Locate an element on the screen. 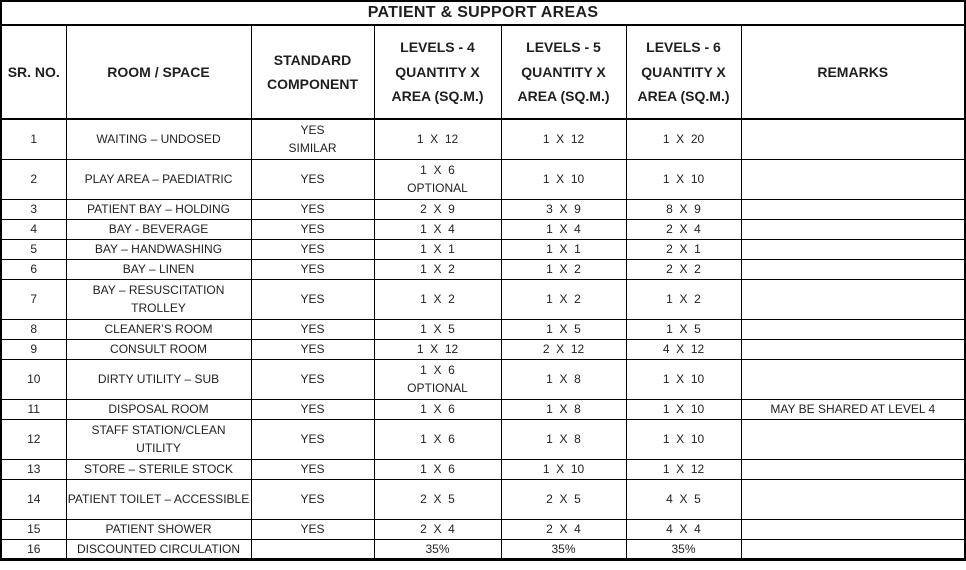 This screenshot has width=966, height=570. cell-sr-no: 8 is located at coordinates (33, 329).